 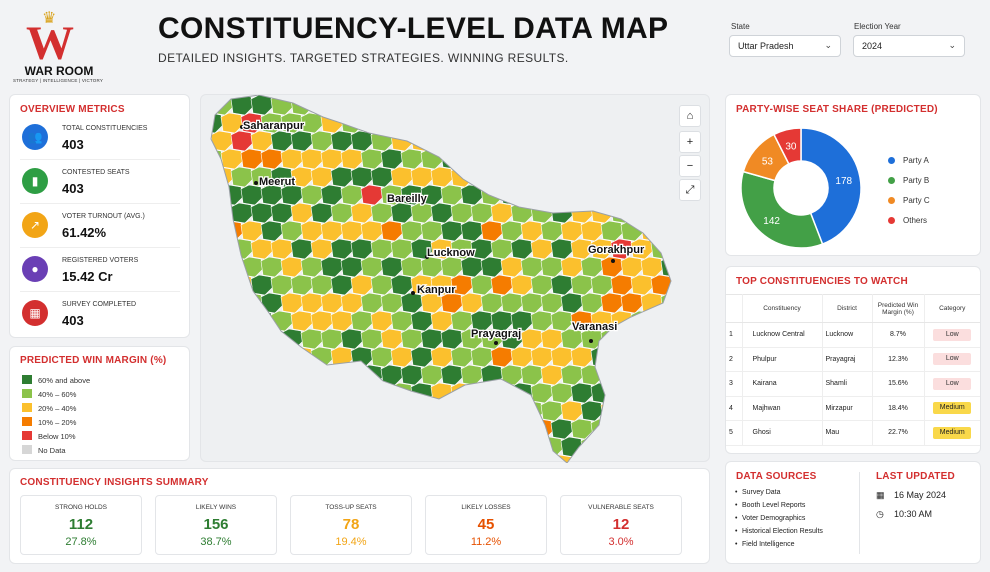 What do you see at coordinates (787, 146) in the screenshot?
I see `pie-slice-others` at bounding box center [787, 146].